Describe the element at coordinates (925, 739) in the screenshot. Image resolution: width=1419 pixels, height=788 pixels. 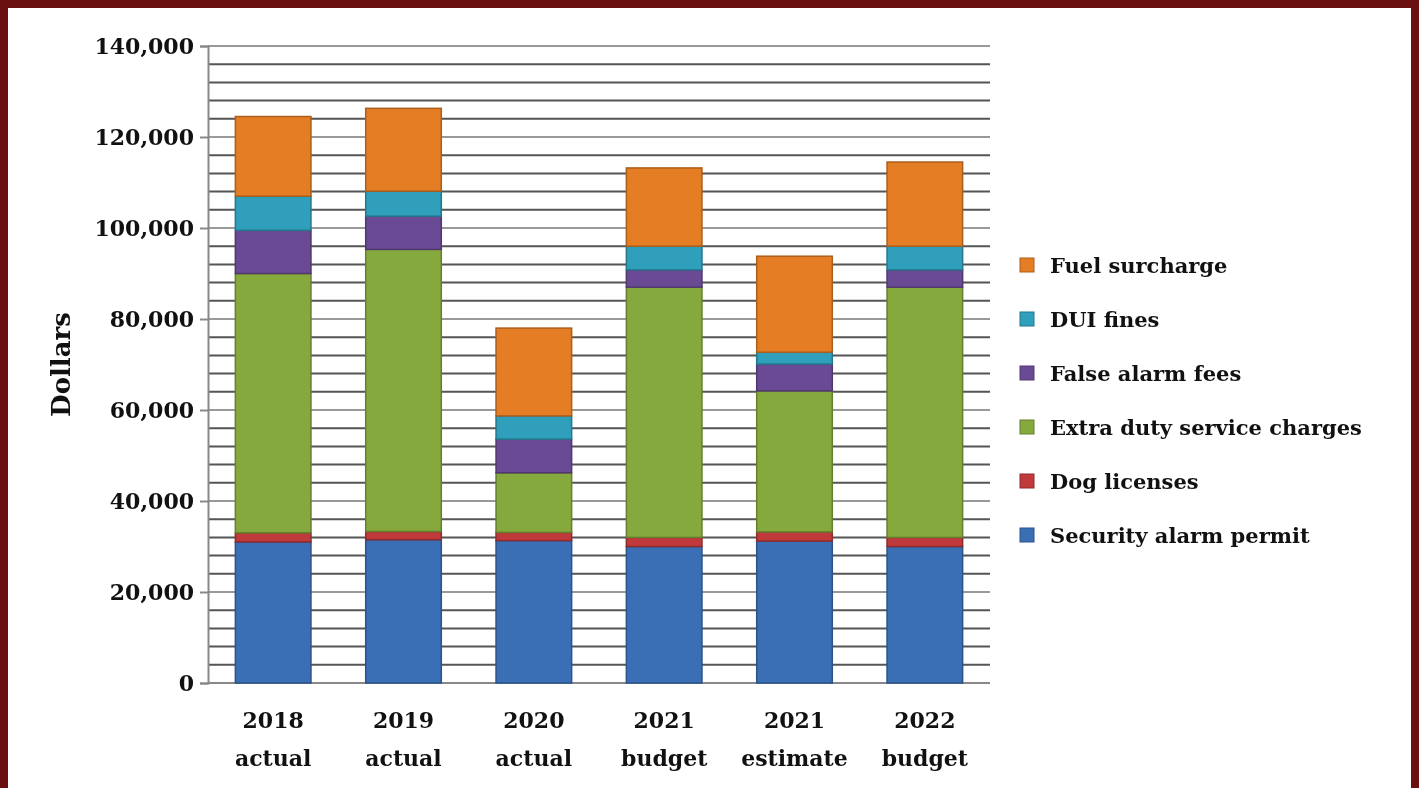
I see `x-tick-label: 2022 budget` at that location.